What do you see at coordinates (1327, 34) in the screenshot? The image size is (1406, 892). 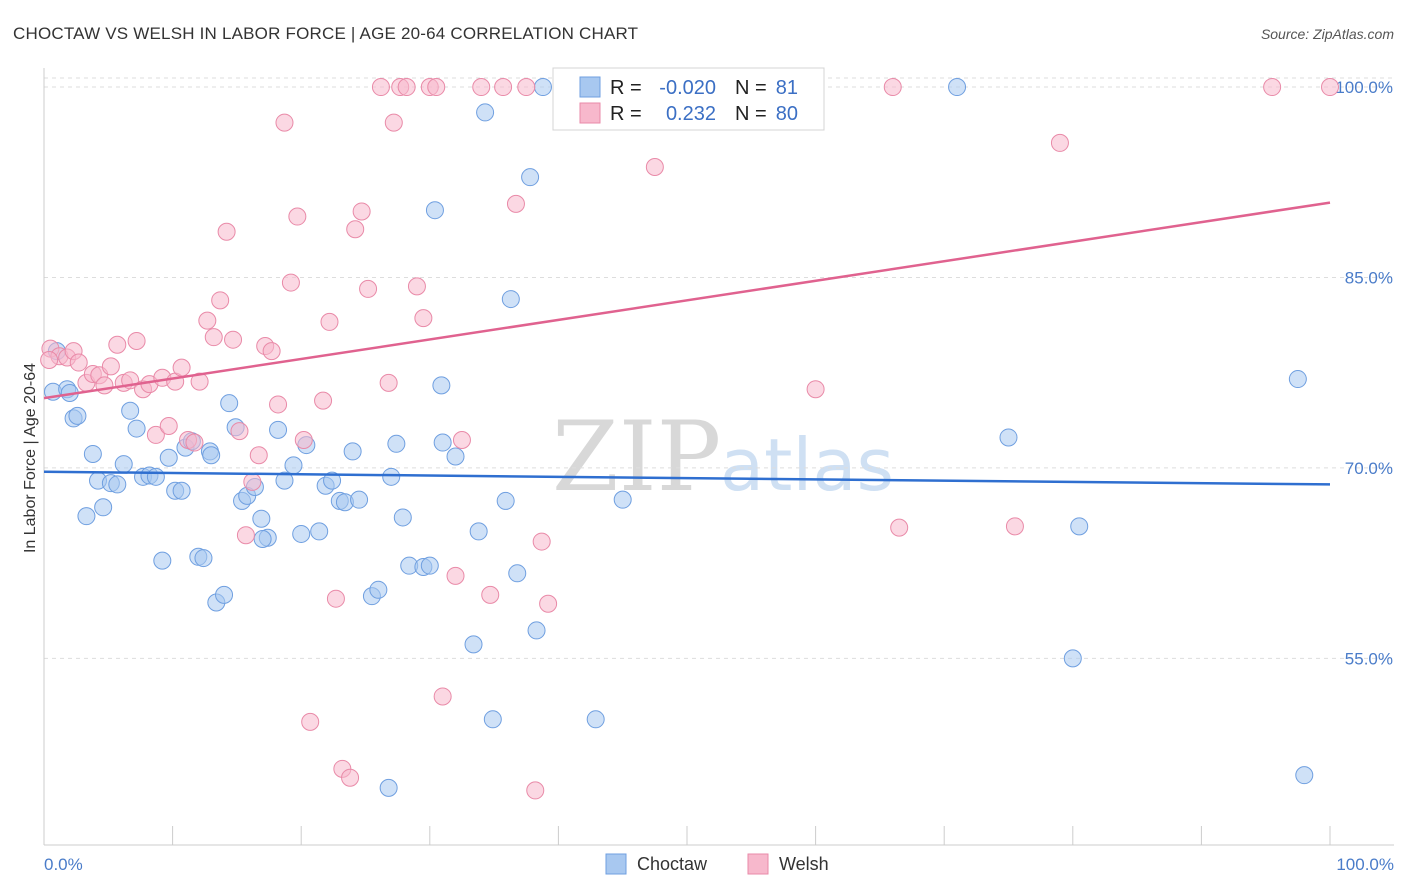 I see `chart-source: Source: ZipAtlas.com` at bounding box center [1327, 34].